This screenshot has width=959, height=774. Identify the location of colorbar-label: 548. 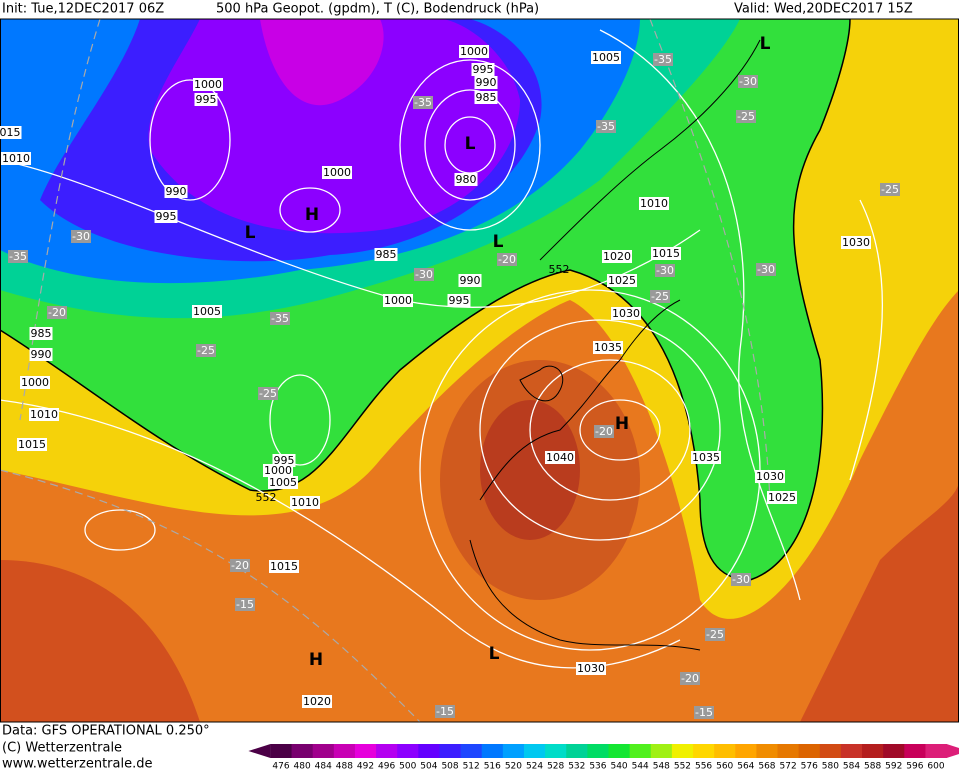
(661, 766).